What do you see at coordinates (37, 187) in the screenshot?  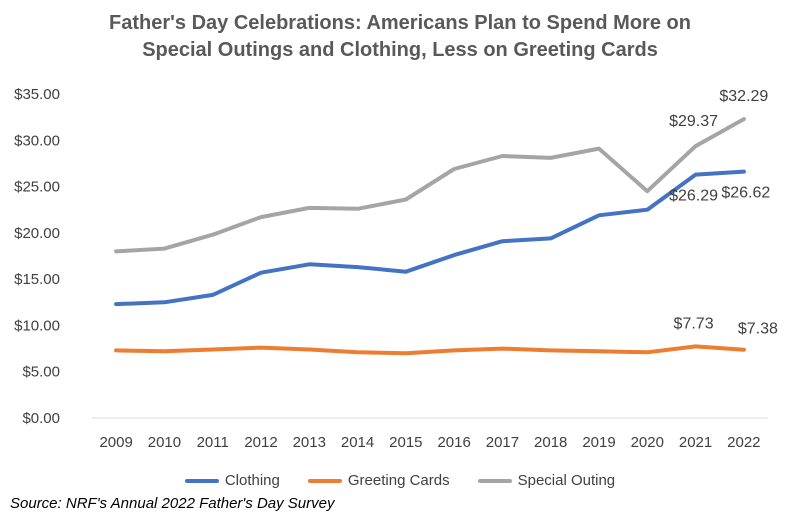 I see `y-tick-label: $25.00` at bounding box center [37, 187].